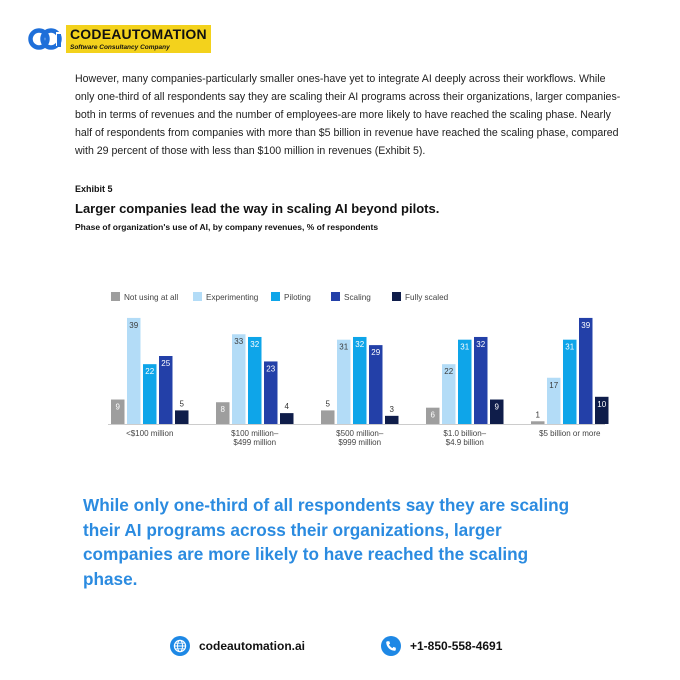 This screenshot has width=680, height=680. What do you see at coordinates (232, 297) in the screenshot?
I see `legend-label: Experimenting` at bounding box center [232, 297].